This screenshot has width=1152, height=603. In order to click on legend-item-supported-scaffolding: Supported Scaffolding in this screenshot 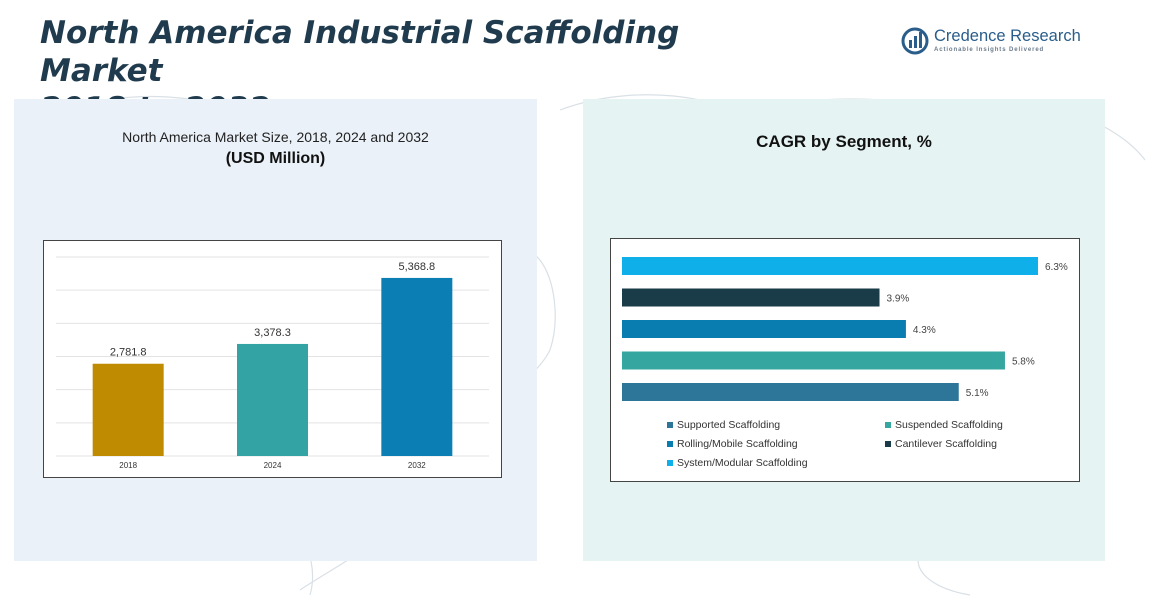, I will do `click(723, 425)`.